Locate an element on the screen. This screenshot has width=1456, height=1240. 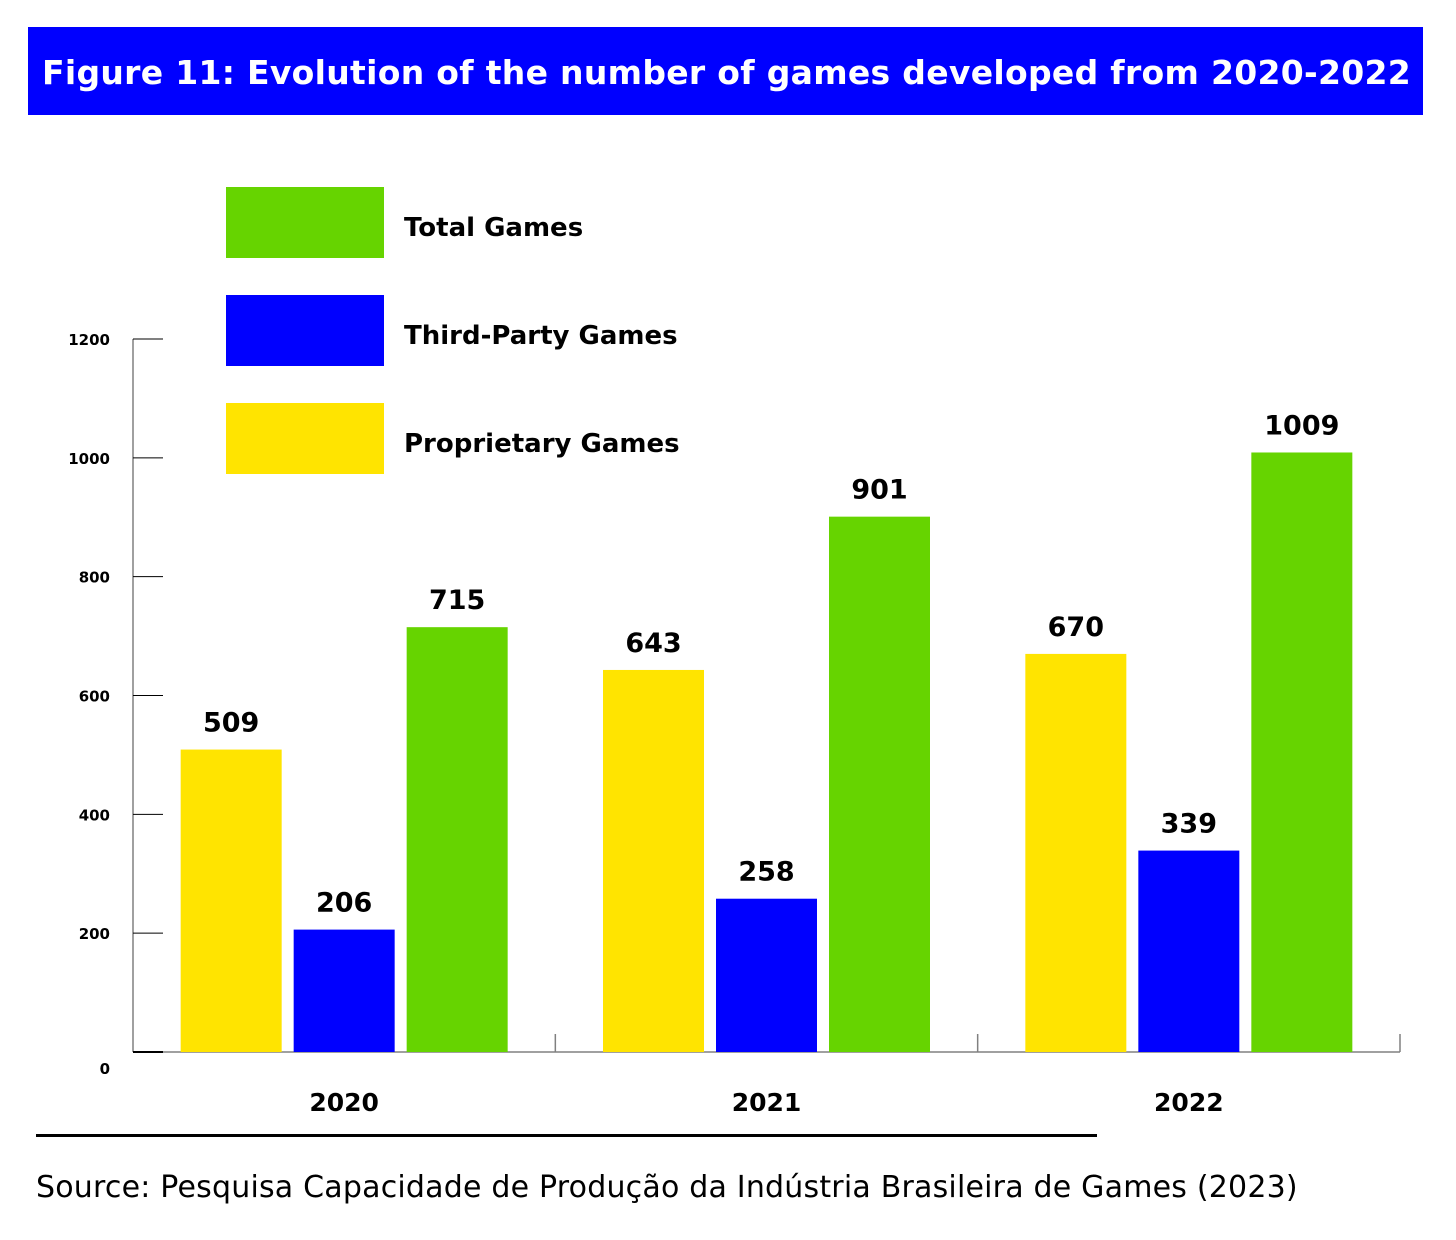
bar-total-games2021 is located at coordinates (879, 784).